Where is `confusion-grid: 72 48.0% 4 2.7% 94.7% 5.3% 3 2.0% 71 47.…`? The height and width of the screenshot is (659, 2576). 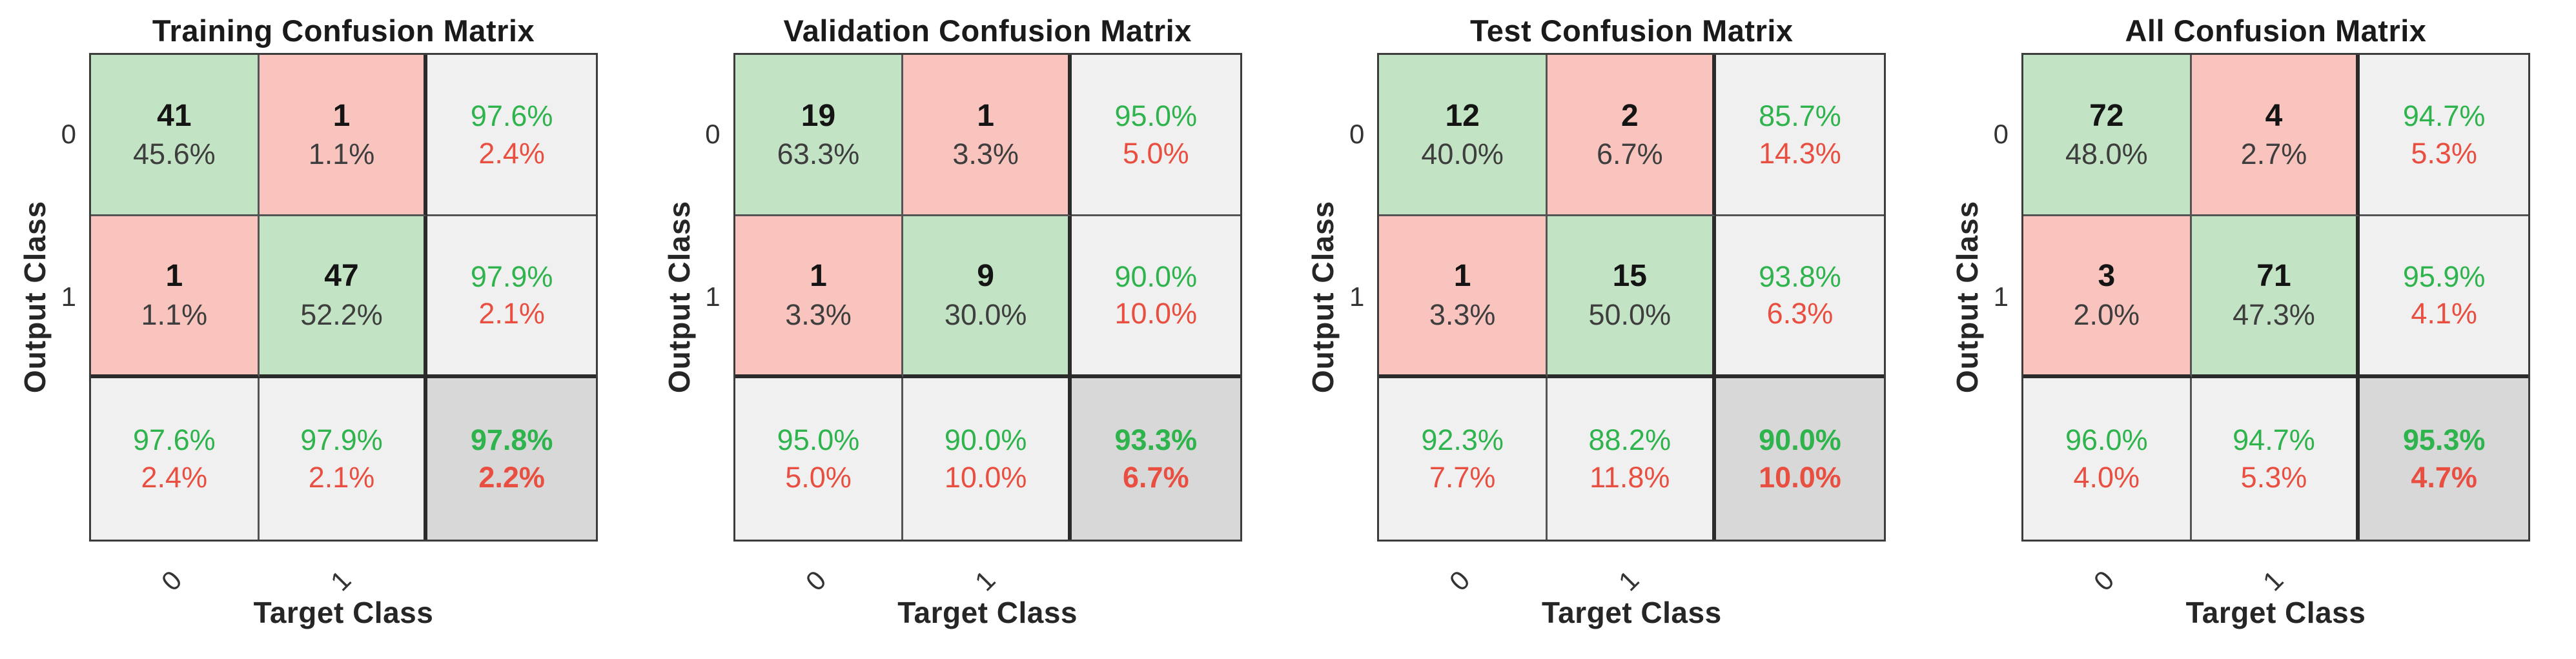 confusion-grid: 72 48.0% 4 2.7% 94.7% 5.3% 3 2.0% 71 47.… is located at coordinates (2276, 298).